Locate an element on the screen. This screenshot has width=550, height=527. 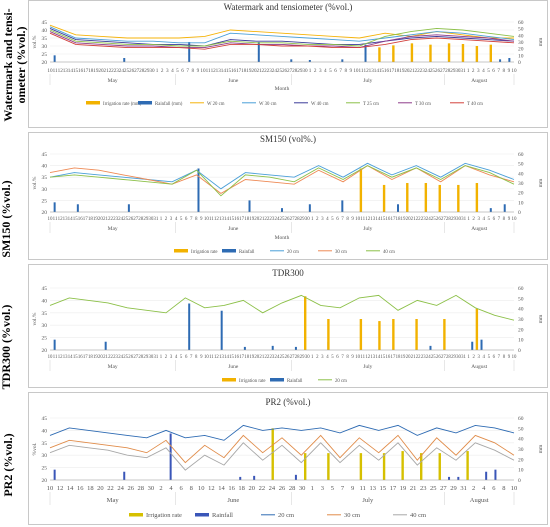
y2-tick-label: 20 is located at coordinates (521, 330).